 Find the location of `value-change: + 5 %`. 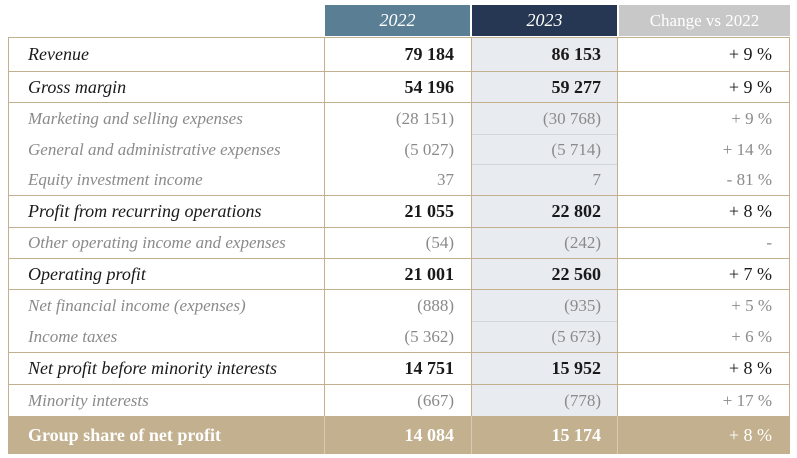

value-change: + 5 % is located at coordinates (751, 305).